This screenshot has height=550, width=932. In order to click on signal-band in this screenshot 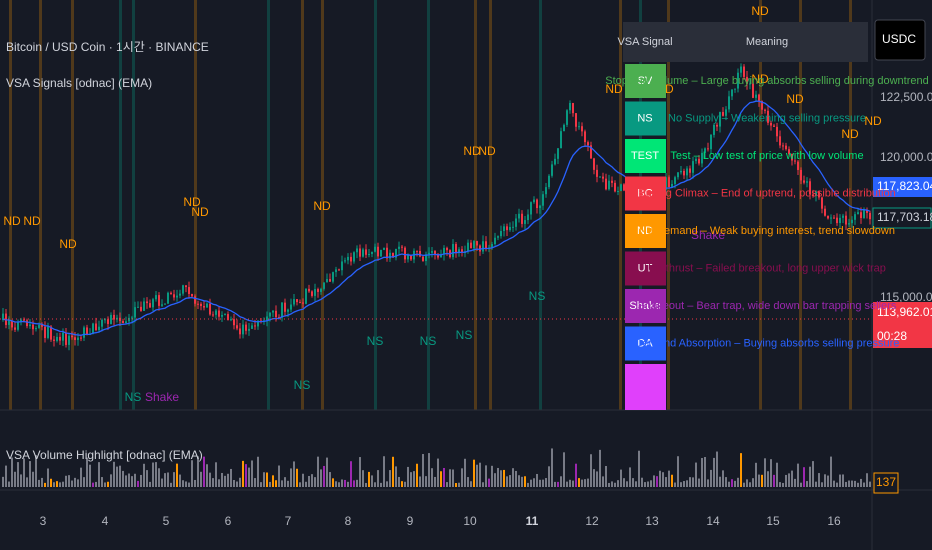, I will do `click(120, 205)`.